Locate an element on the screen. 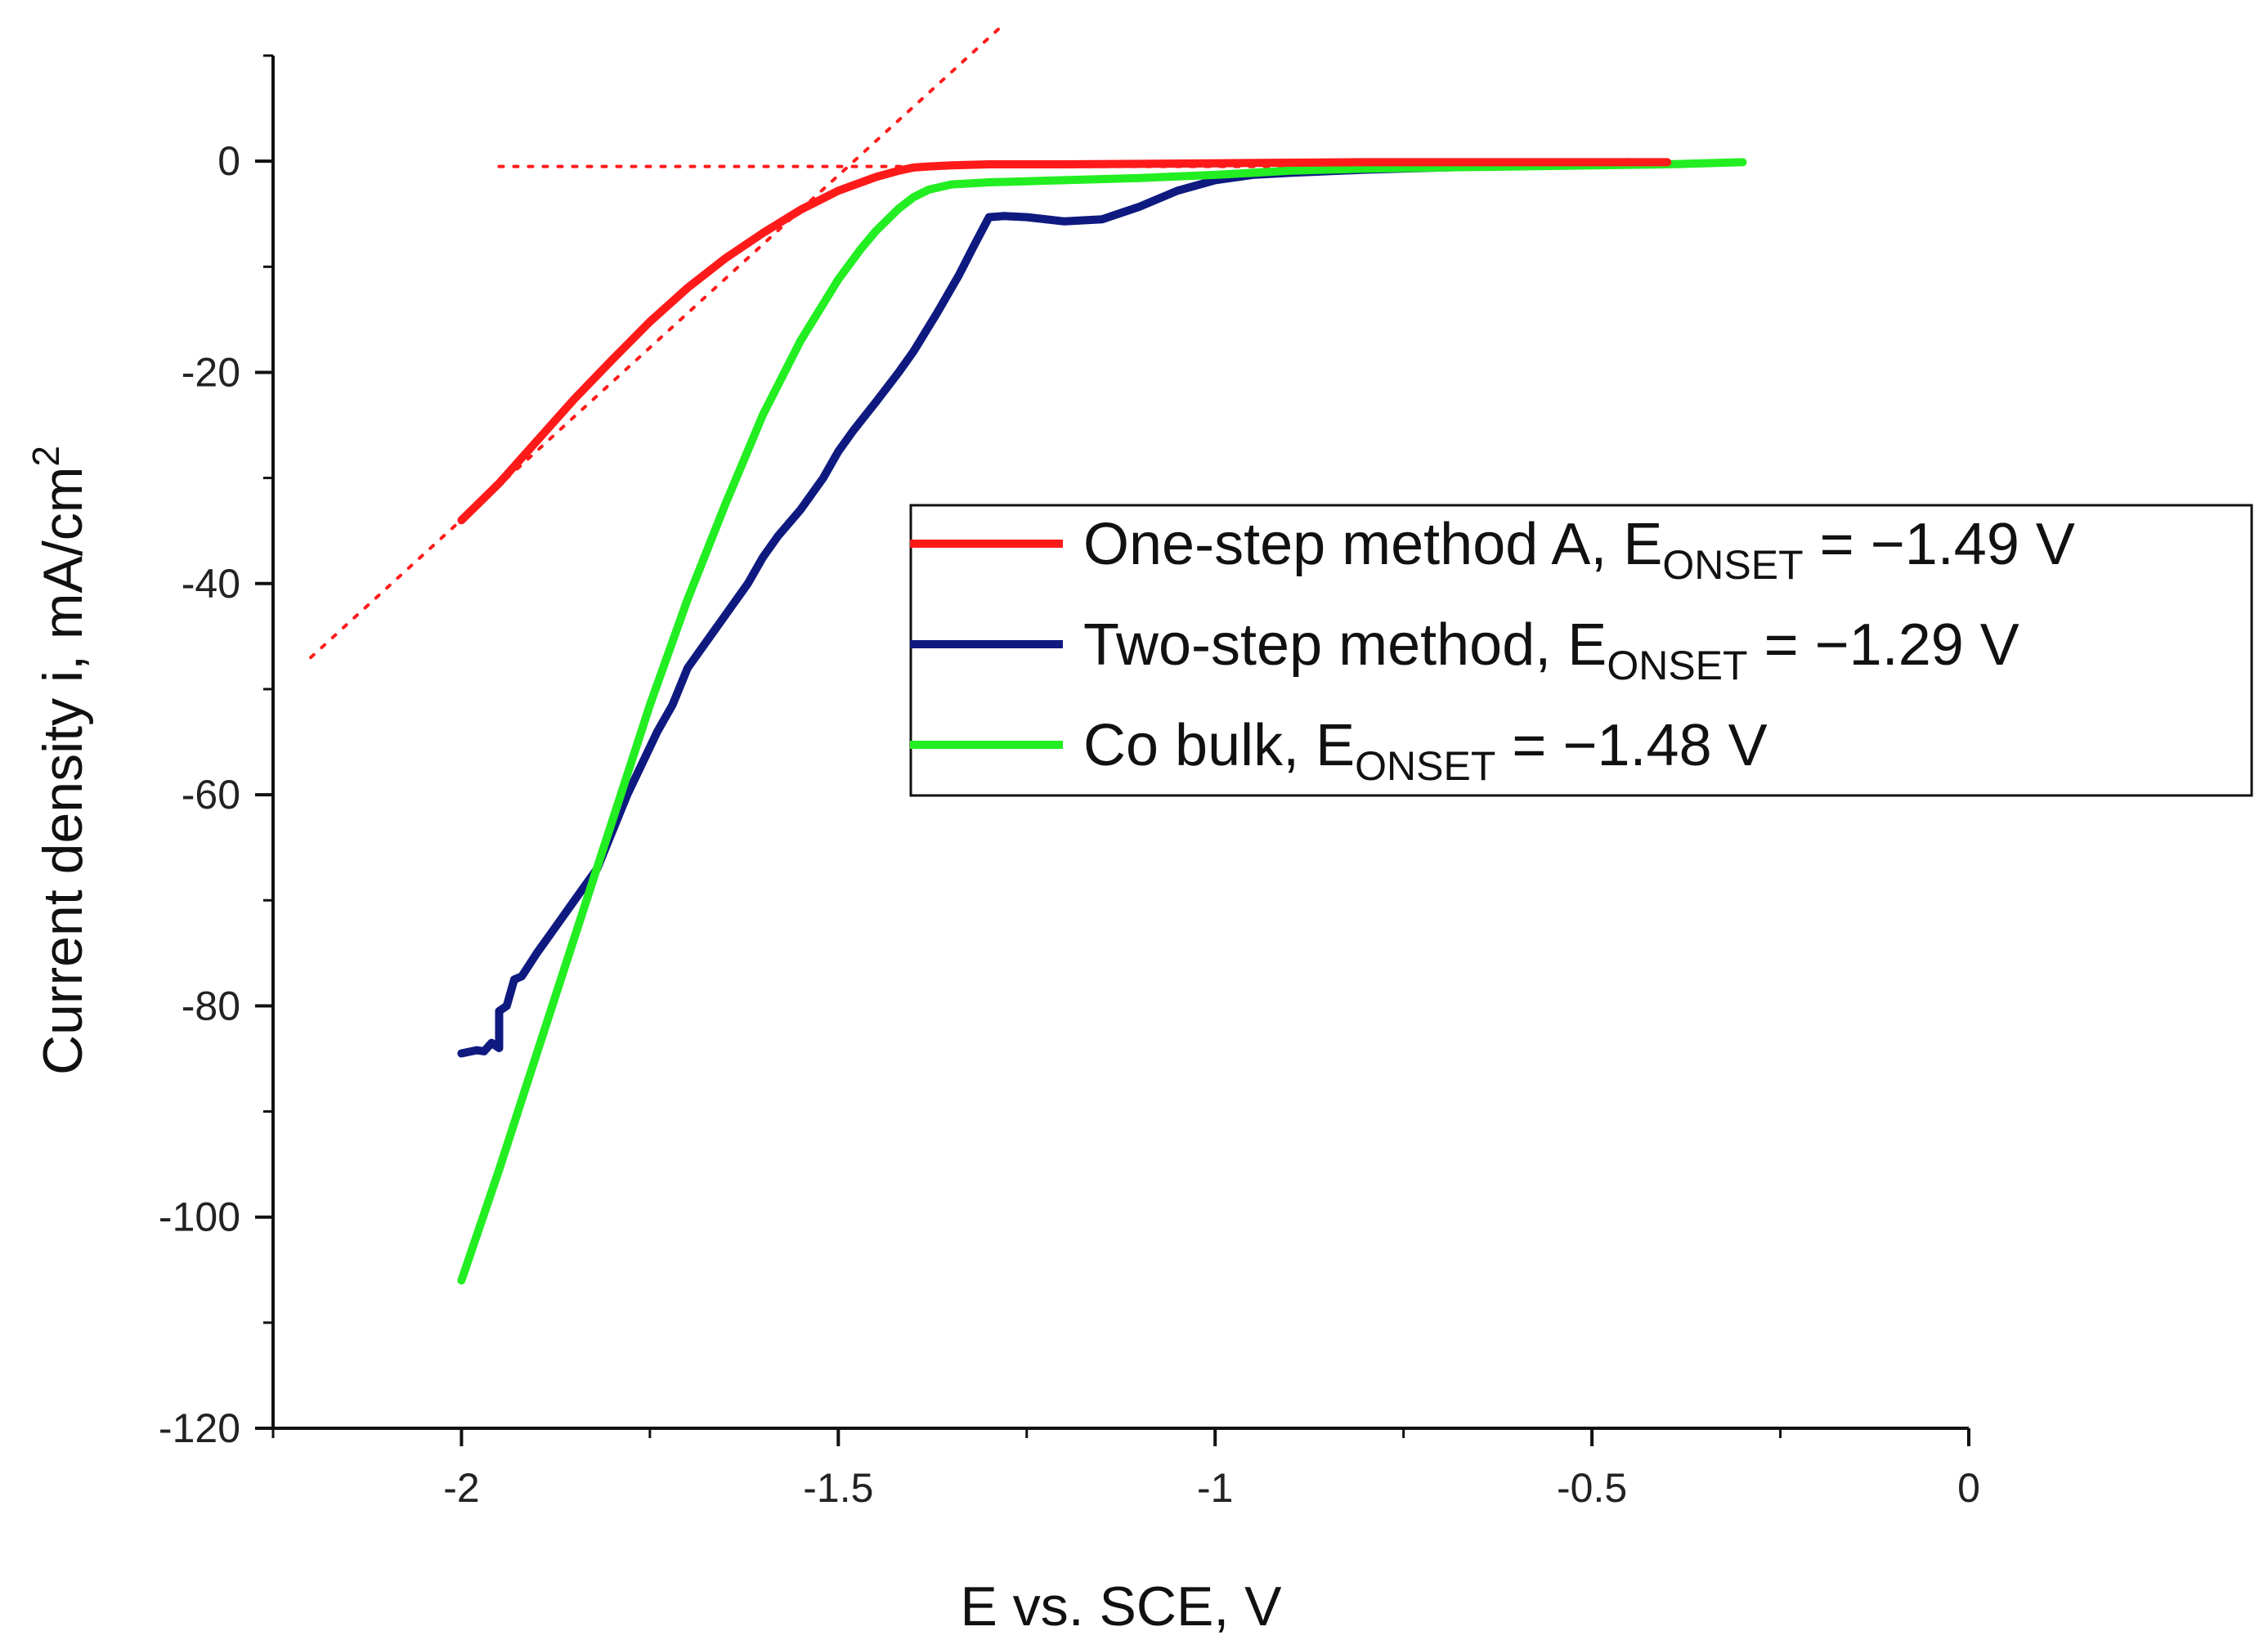  y-tick-label: -80 is located at coordinates (211, 1006).